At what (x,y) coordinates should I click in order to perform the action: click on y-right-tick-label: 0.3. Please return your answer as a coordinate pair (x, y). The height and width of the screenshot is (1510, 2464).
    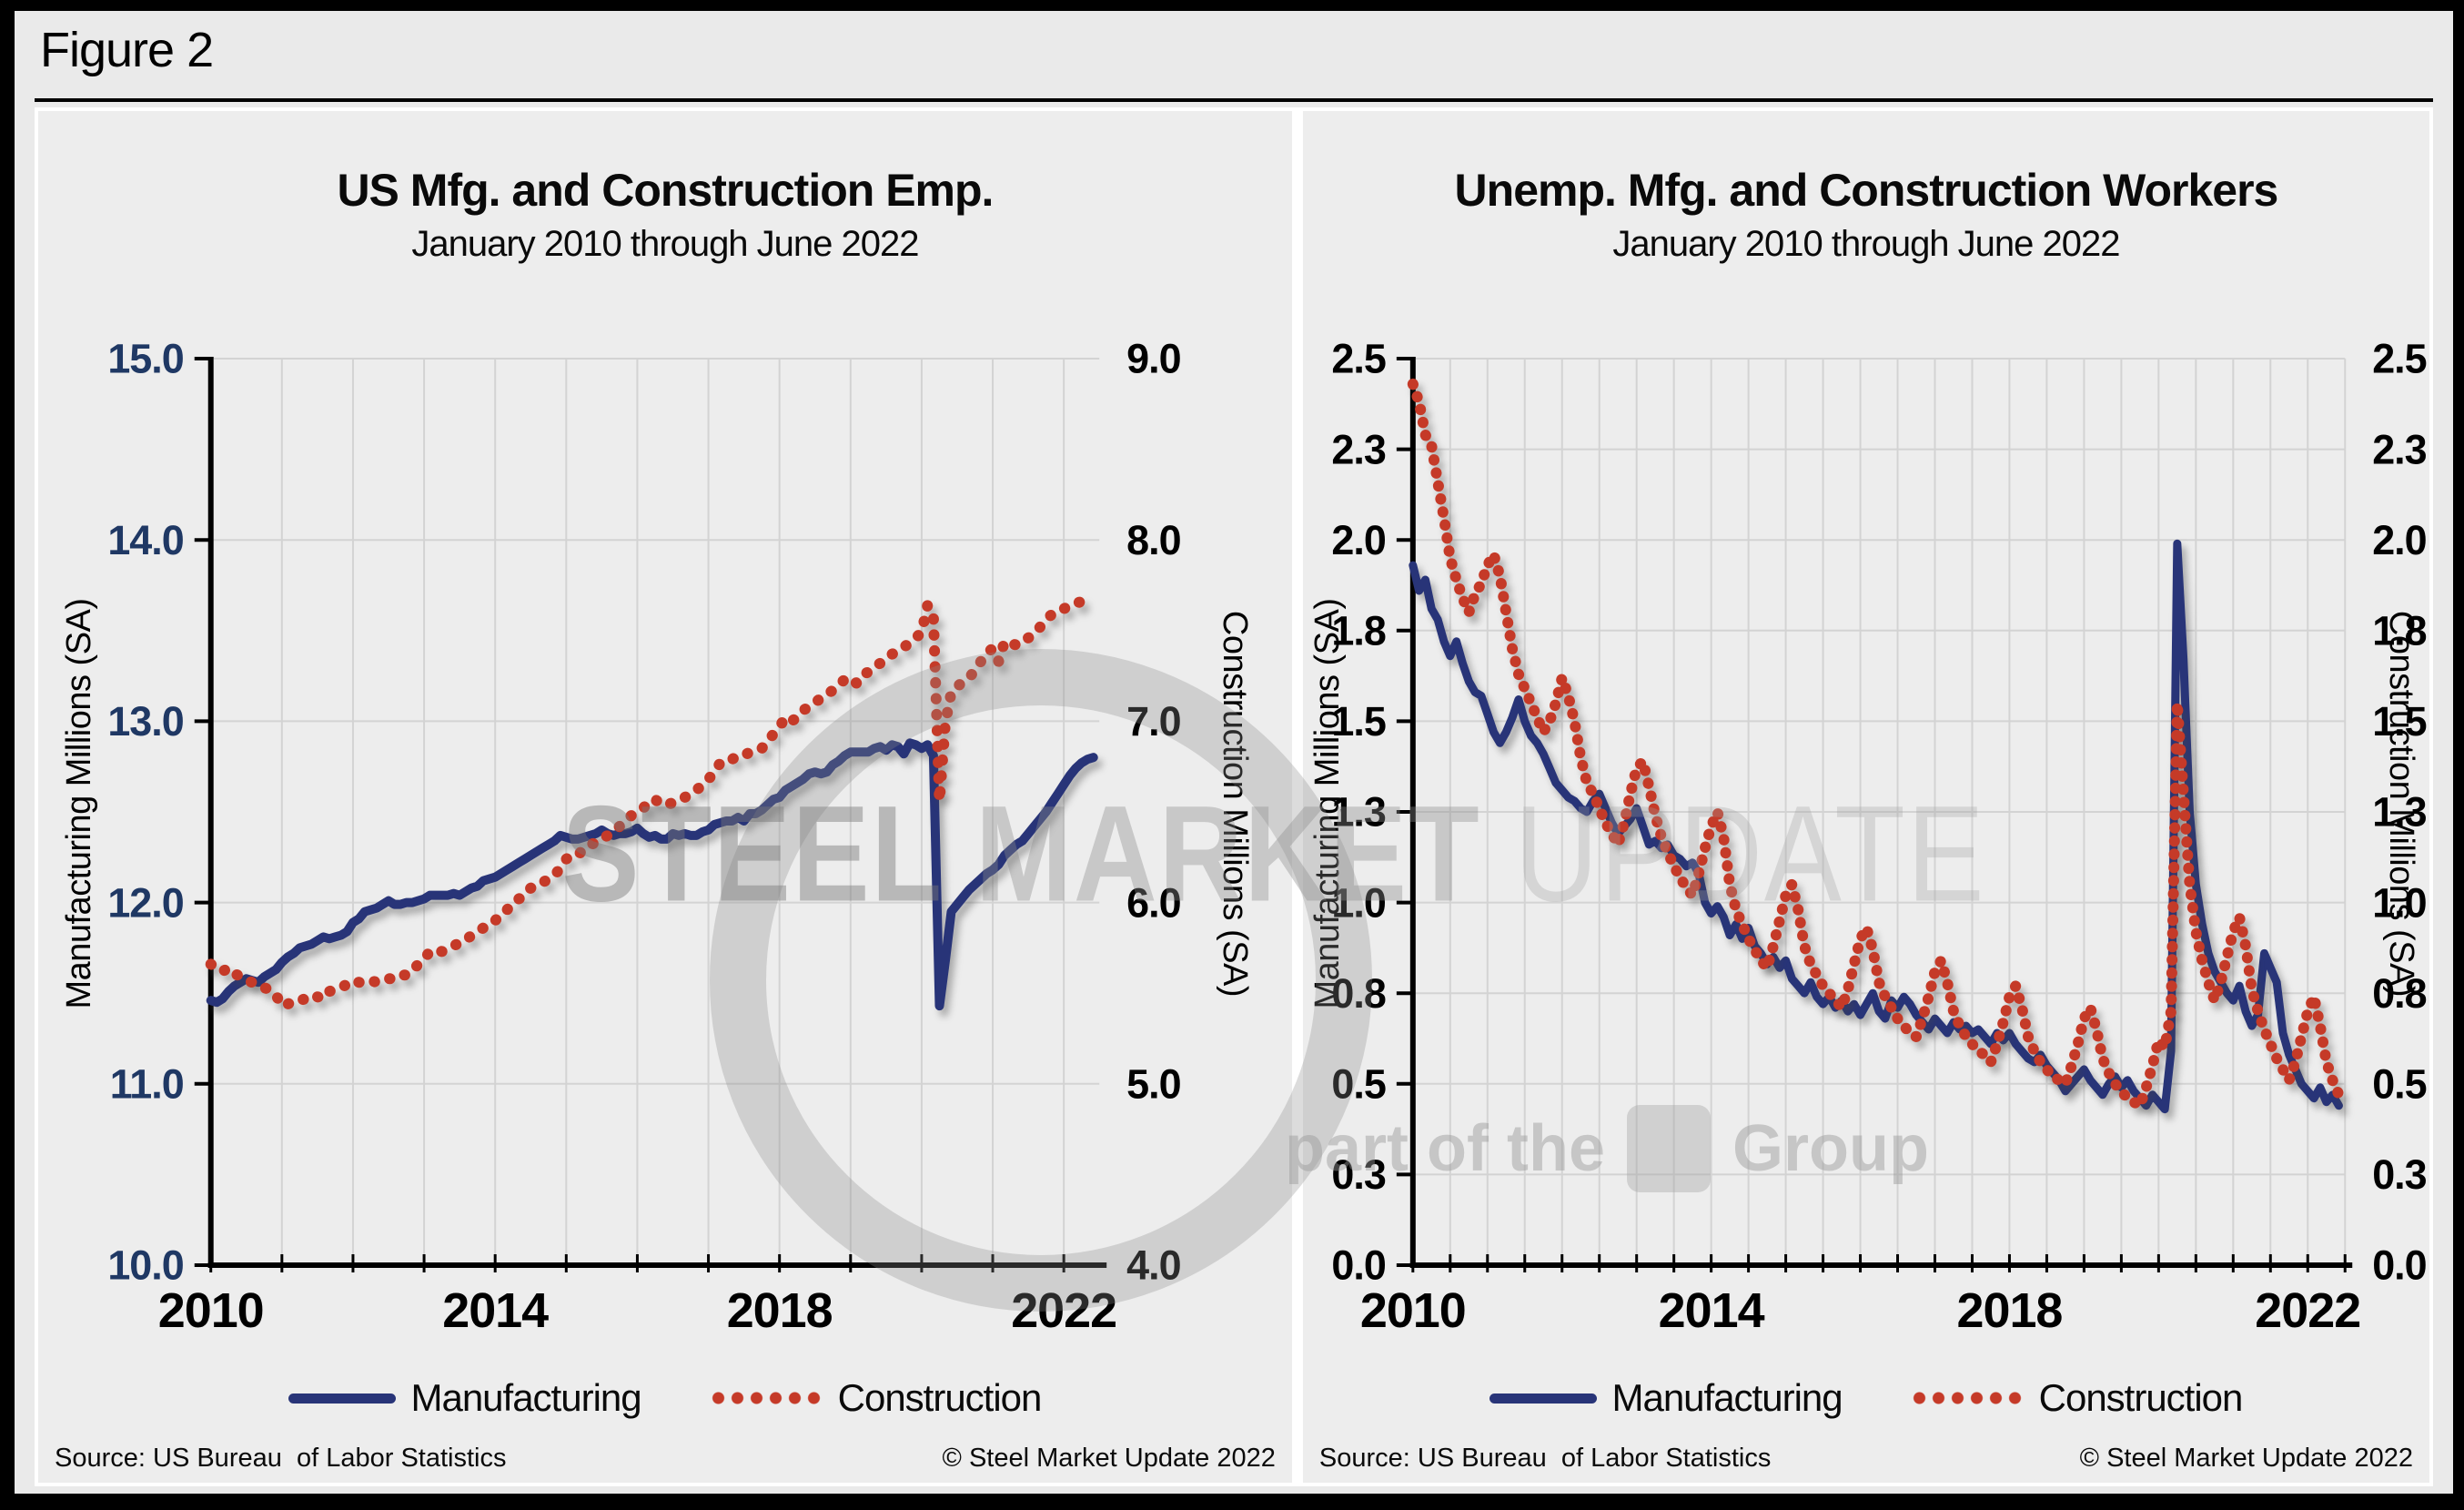
    Looking at the image, I should click on (2399, 1174).